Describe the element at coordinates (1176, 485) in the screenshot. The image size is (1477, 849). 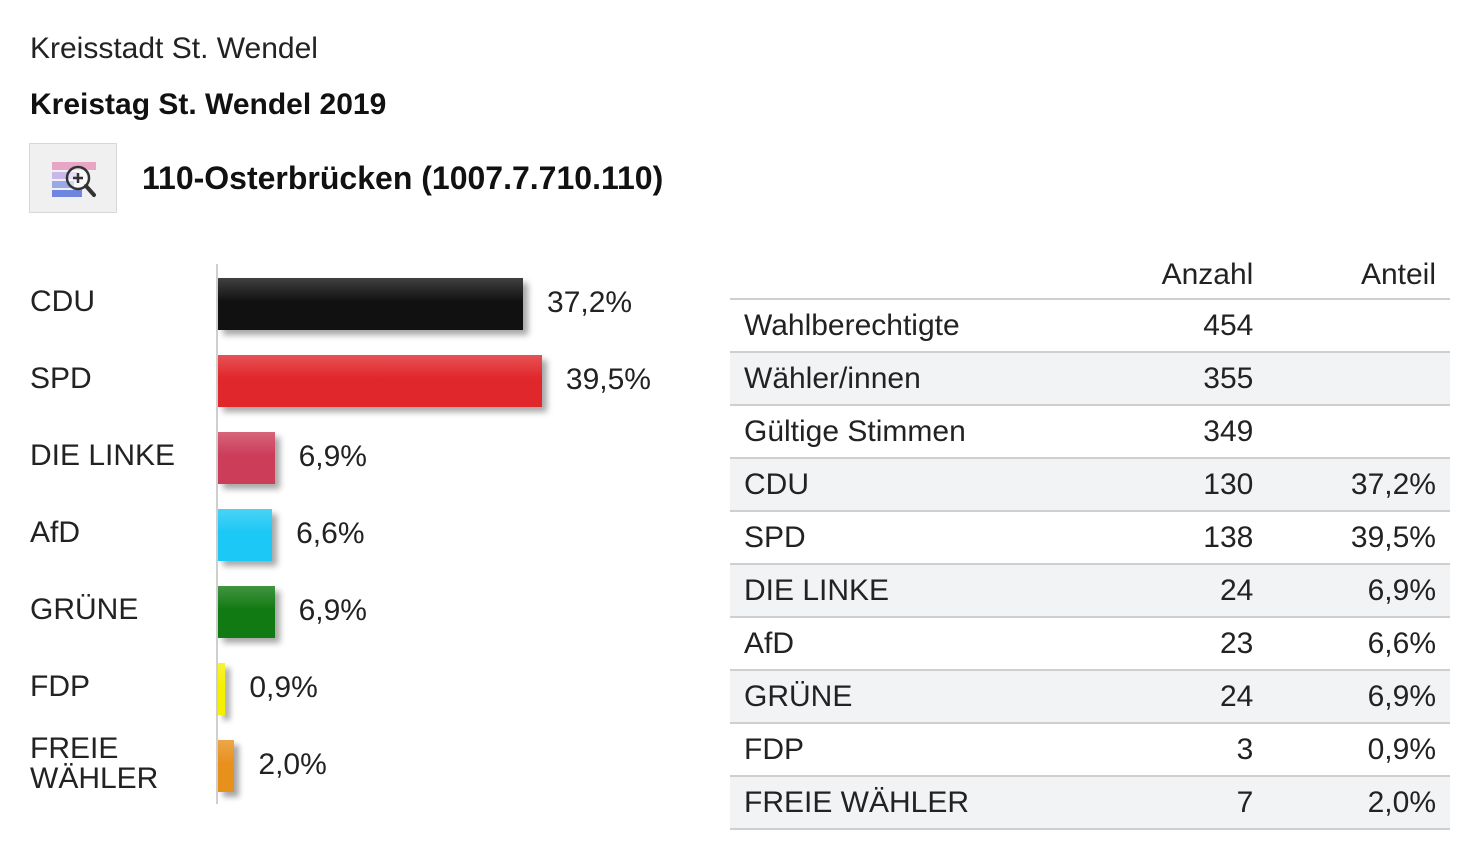
I see `row-count: 130` at that location.